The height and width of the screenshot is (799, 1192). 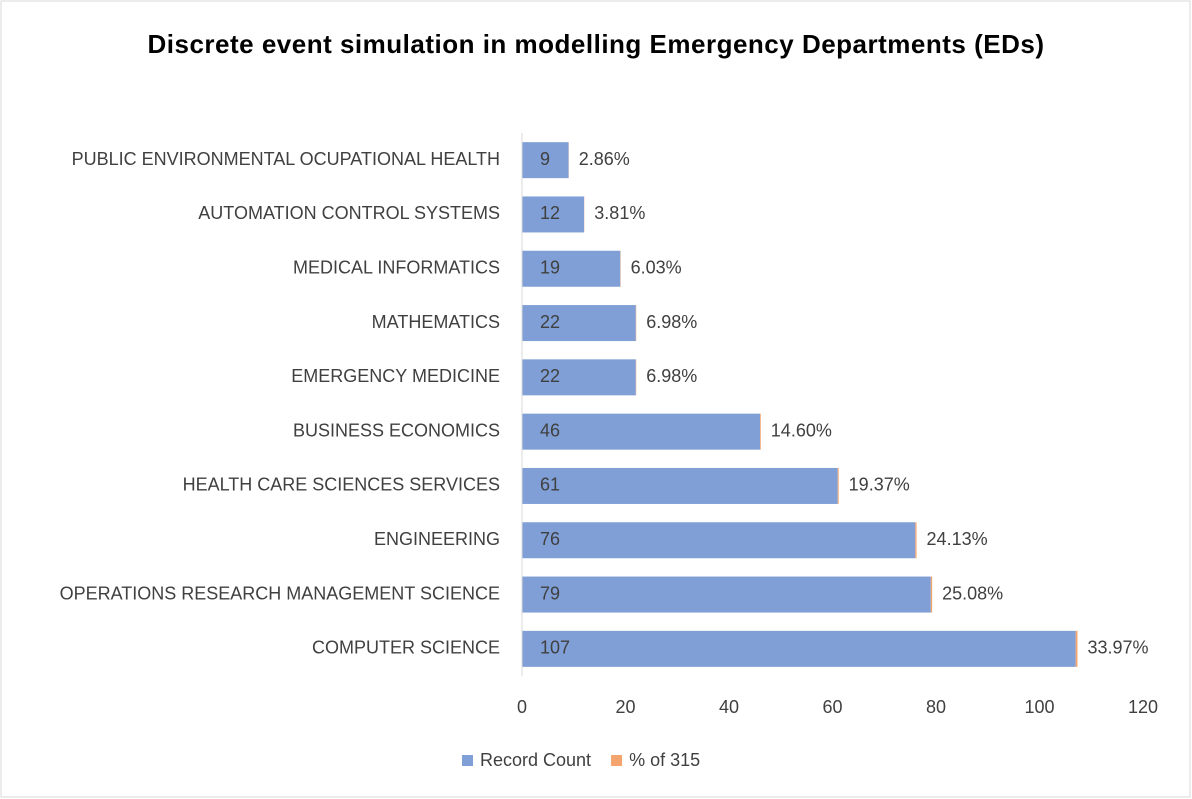 What do you see at coordinates (604, 159) in the screenshot?
I see `data-label: 2.86%` at bounding box center [604, 159].